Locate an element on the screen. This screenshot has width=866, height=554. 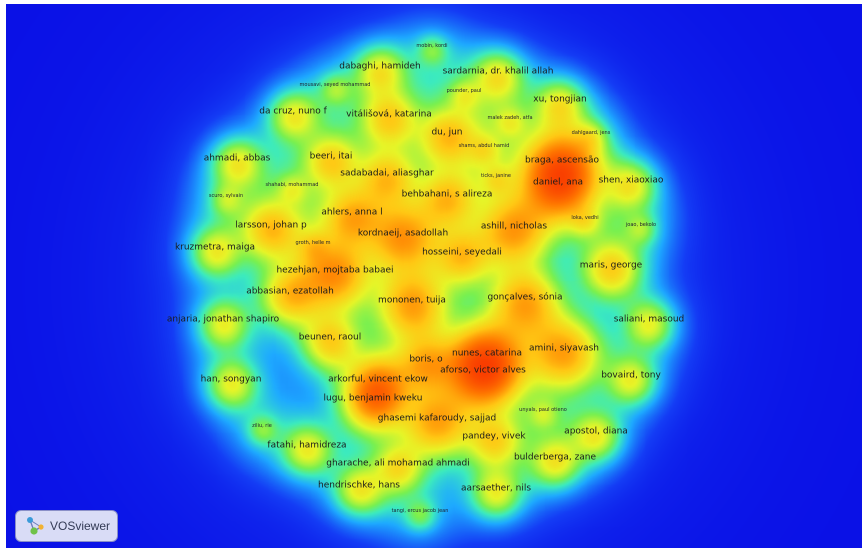
node-label: tangi, ercus jacob jean is located at coordinates (420, 511).